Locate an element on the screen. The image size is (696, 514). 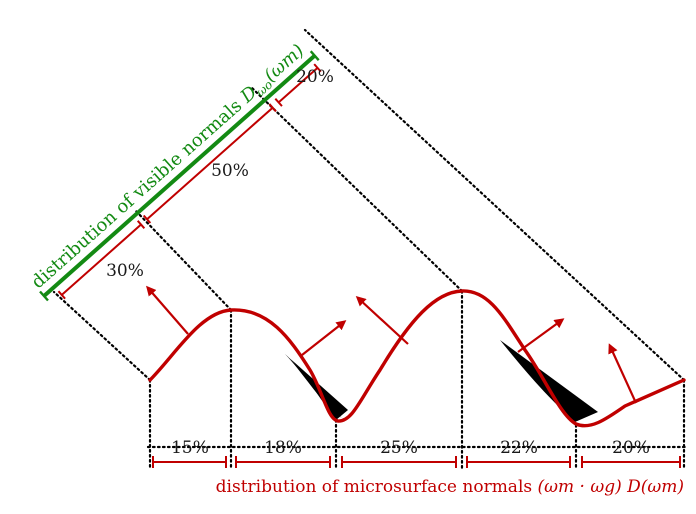
micro-pct-1: 15% is located at coordinates (190, 448).